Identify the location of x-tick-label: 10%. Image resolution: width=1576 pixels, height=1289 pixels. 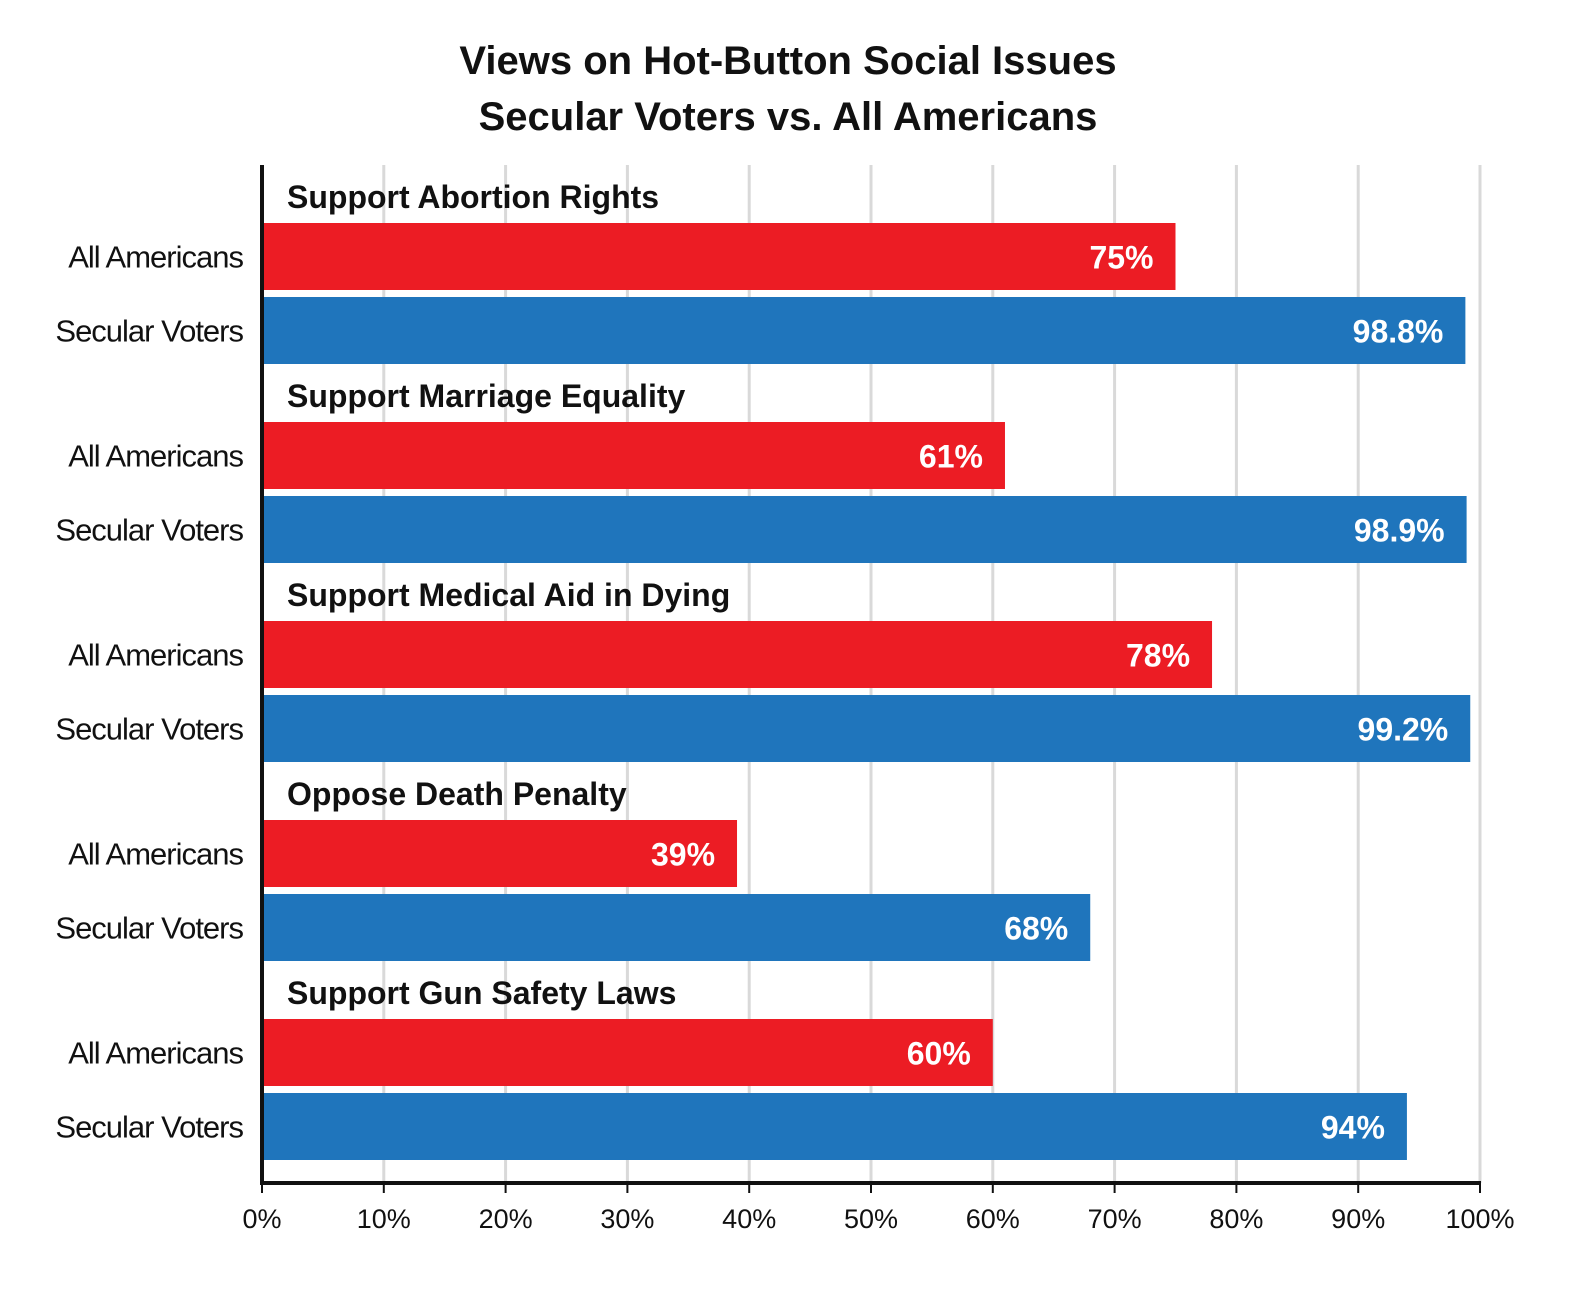
(384, 1219).